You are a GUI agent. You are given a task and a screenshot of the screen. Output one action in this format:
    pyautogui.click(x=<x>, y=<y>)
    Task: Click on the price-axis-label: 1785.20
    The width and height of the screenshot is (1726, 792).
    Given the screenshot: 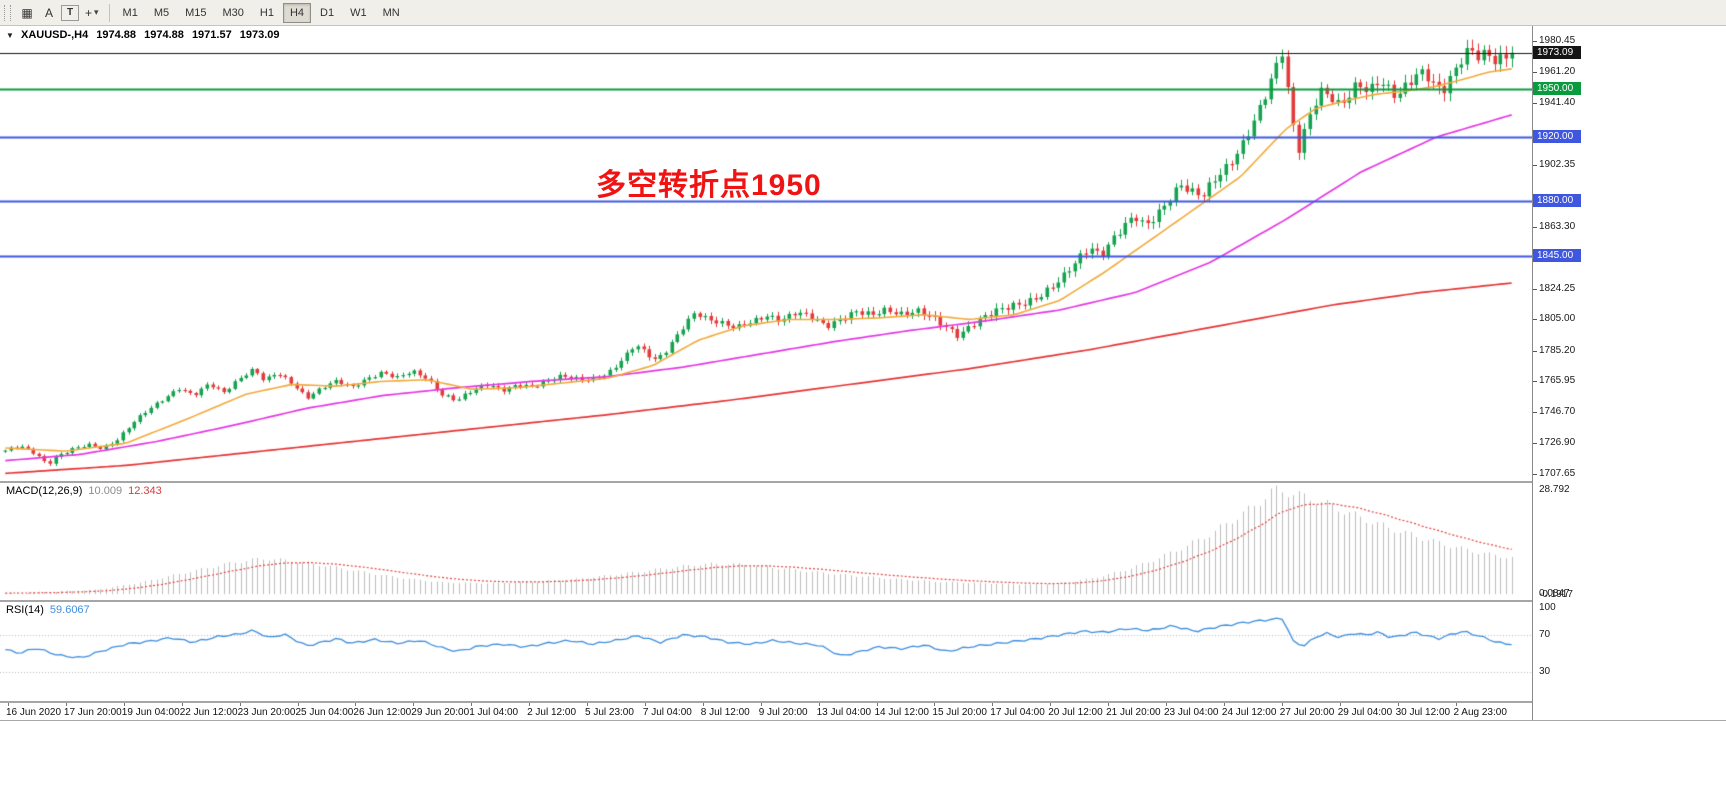 What is the action you would take?
    pyautogui.click(x=1557, y=350)
    